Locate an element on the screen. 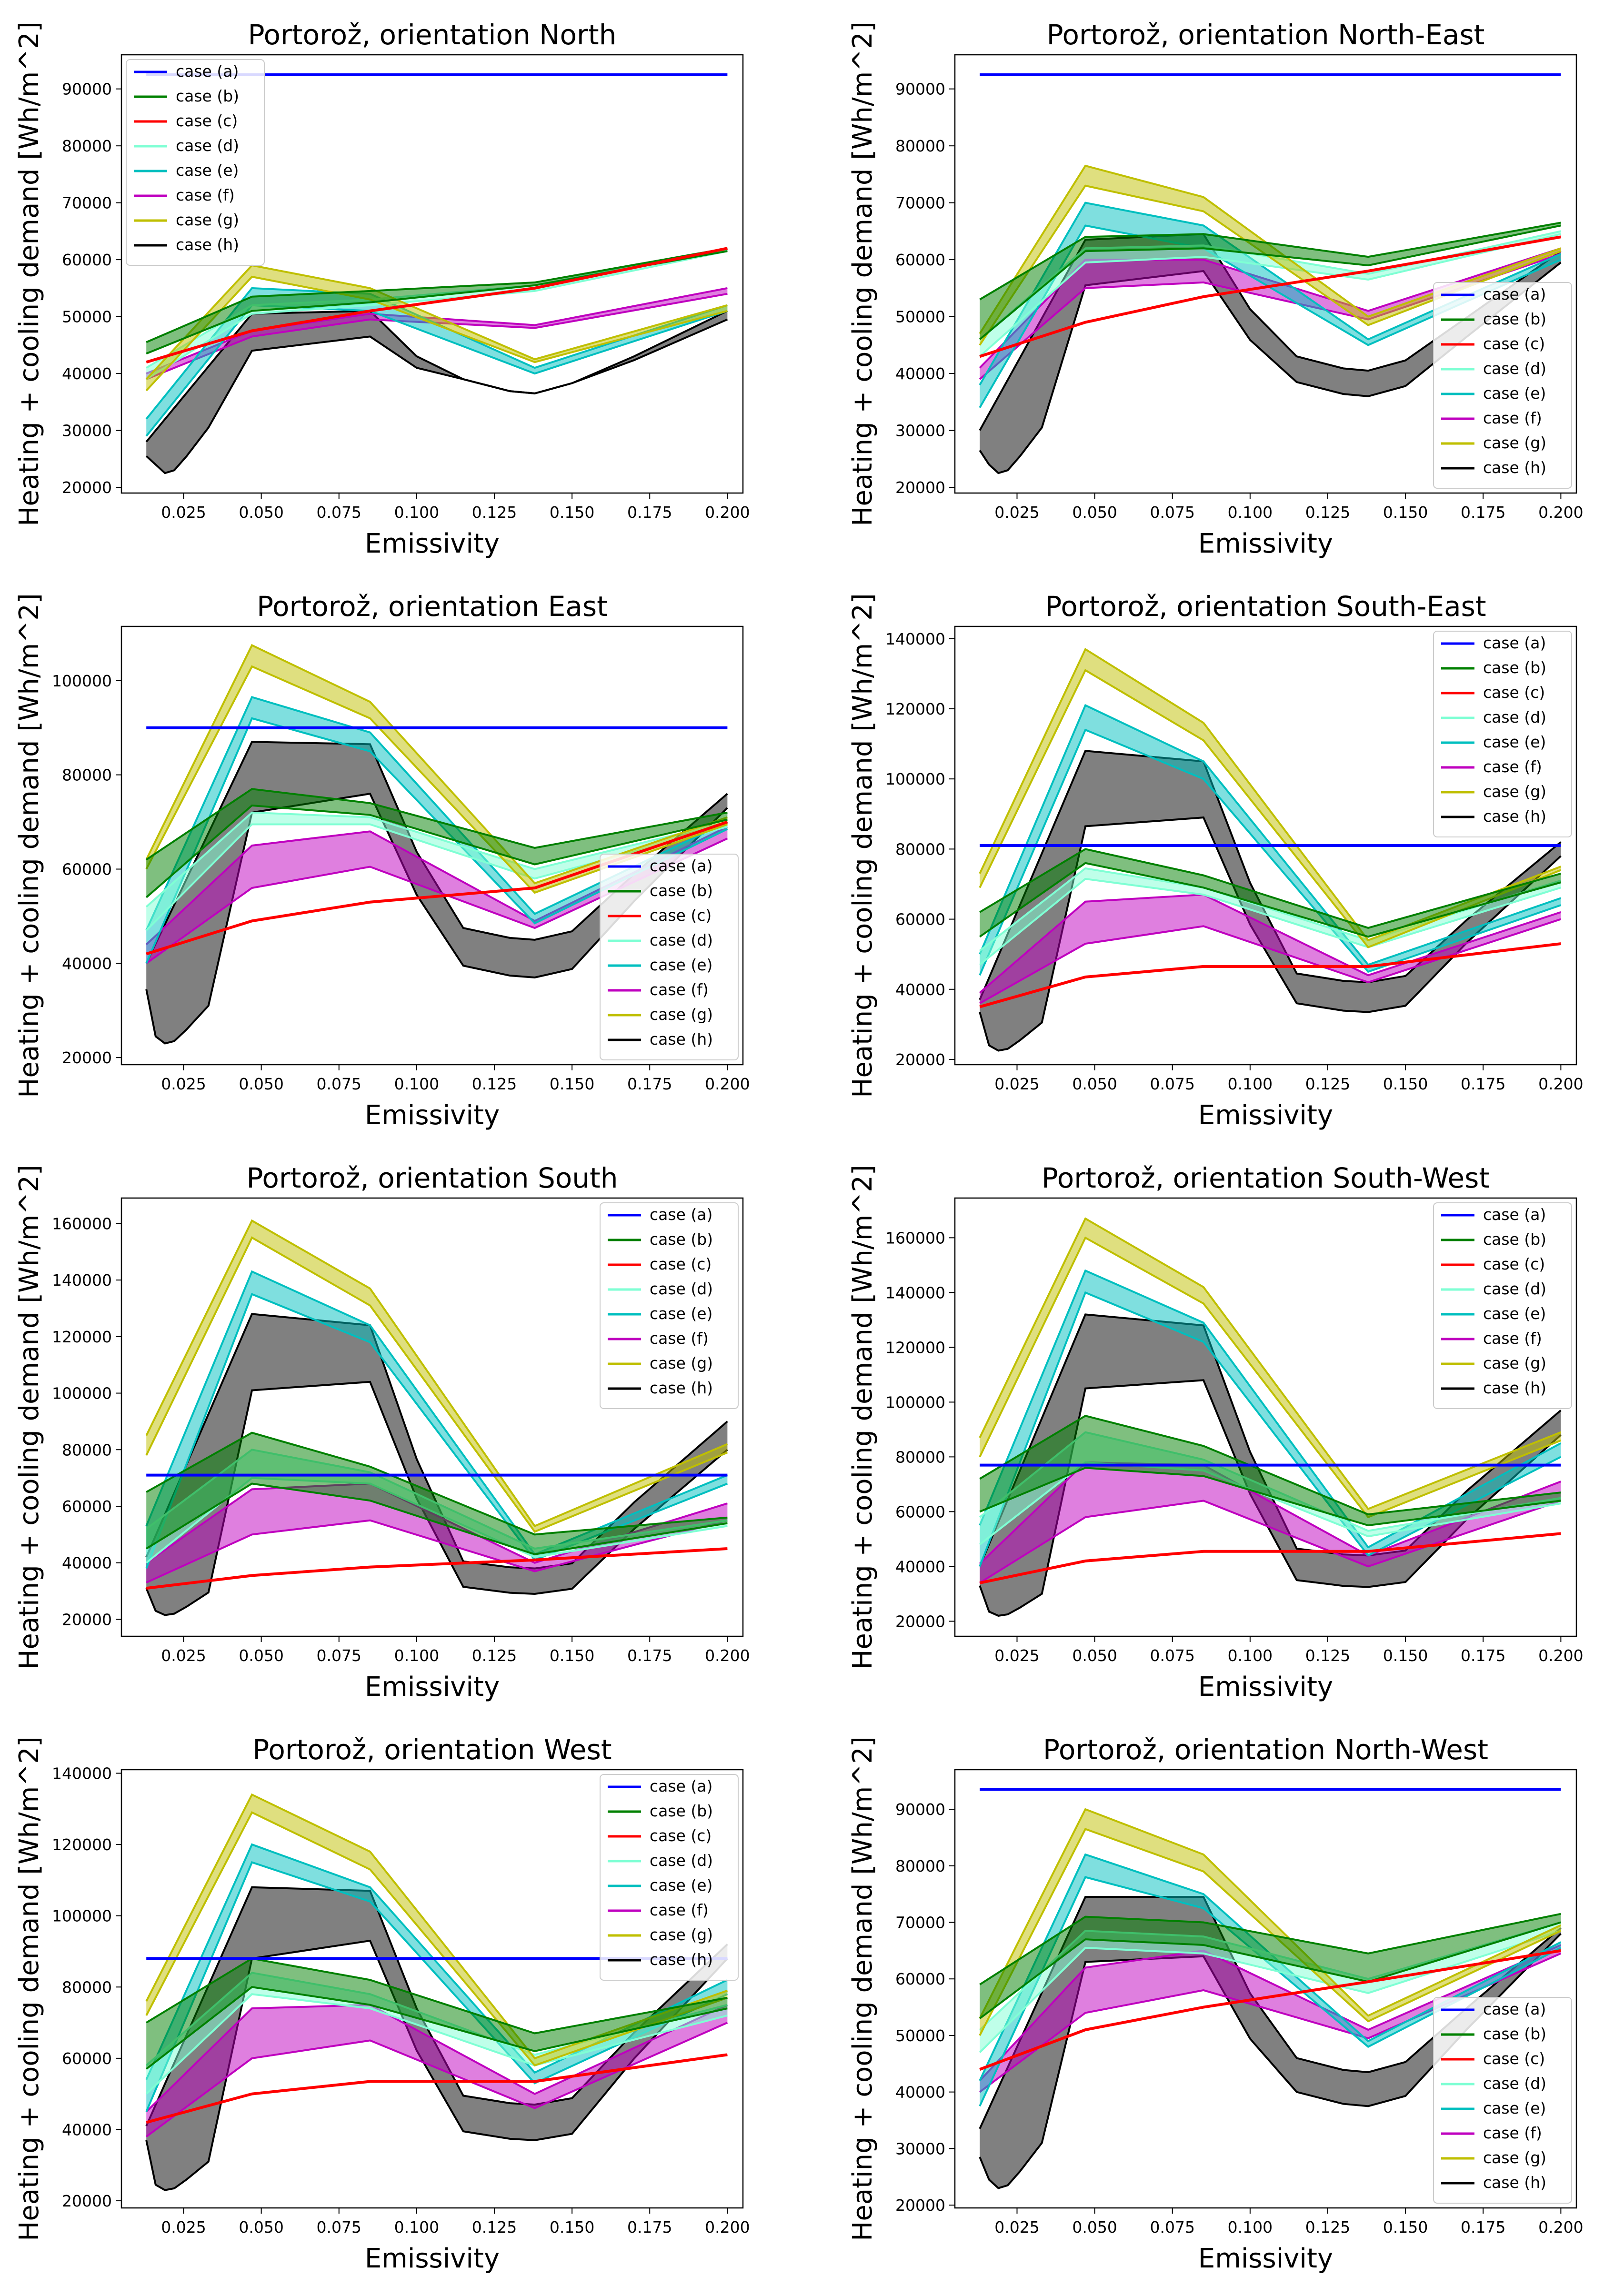  chart-title: Portorož, orientation South-East is located at coordinates (1265, 606).